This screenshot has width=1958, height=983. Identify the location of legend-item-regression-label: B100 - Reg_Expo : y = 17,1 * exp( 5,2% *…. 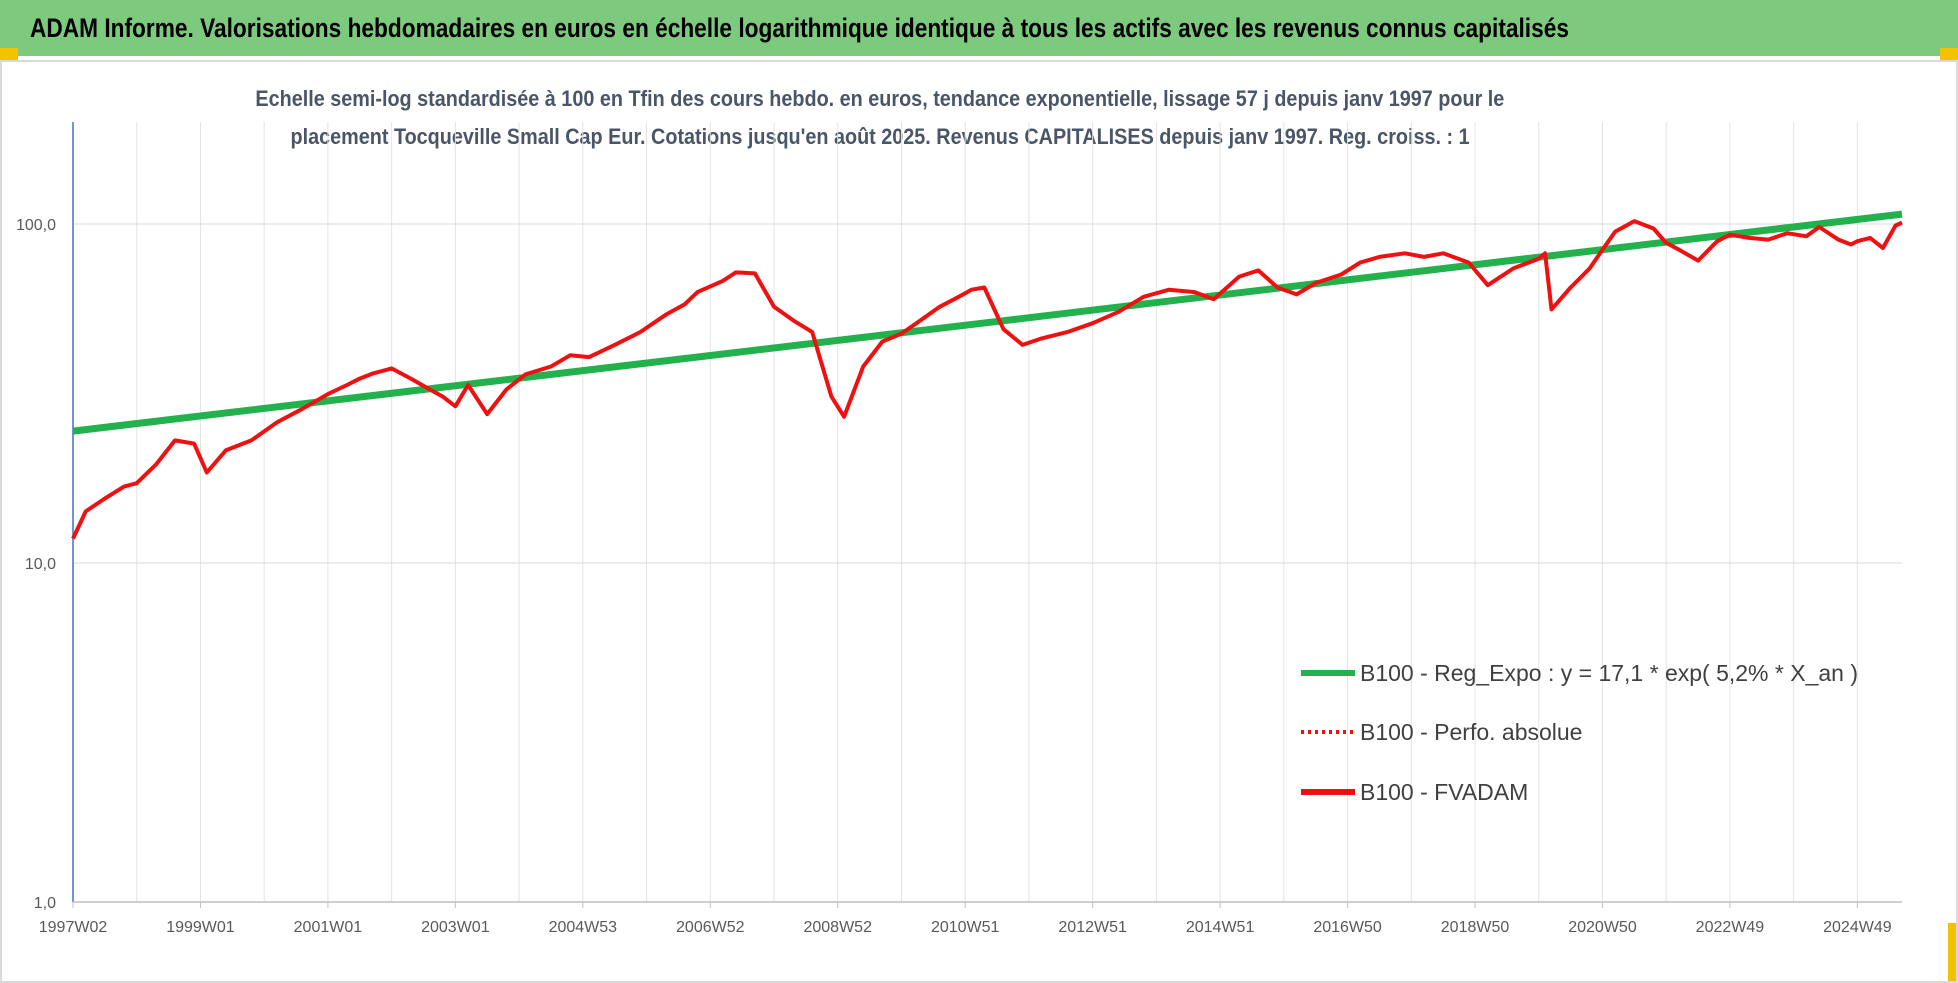
(1609, 673).